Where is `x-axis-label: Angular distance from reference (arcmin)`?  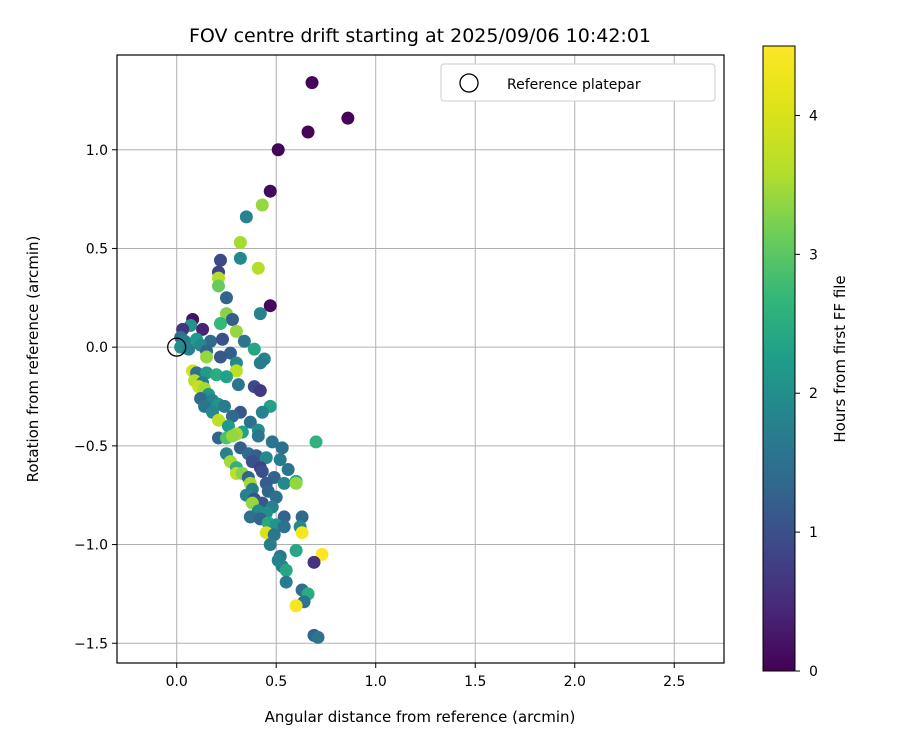 x-axis-label: Angular distance from reference (arcmin) is located at coordinates (420, 717).